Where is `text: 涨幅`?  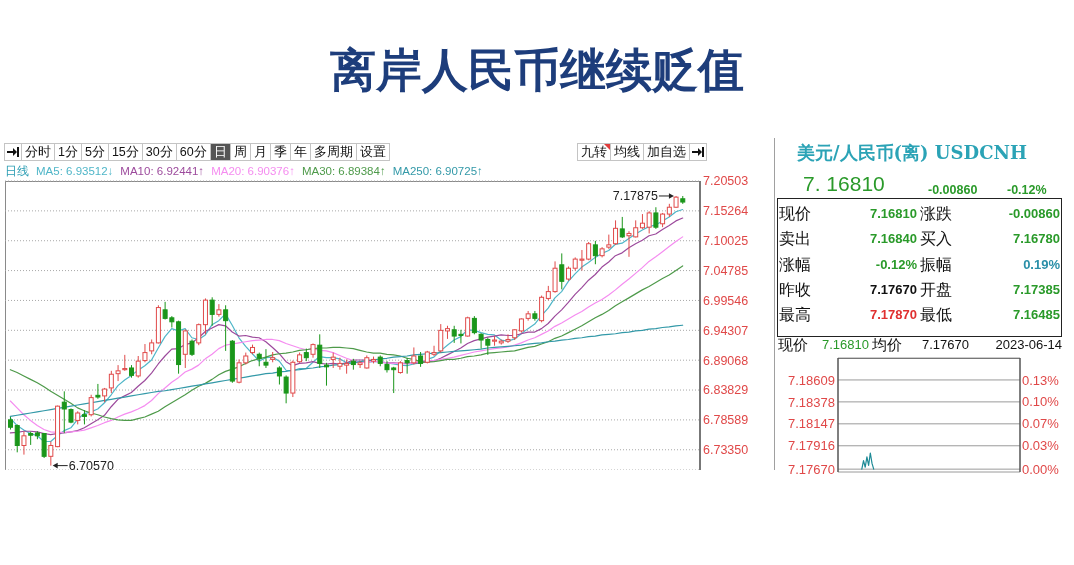
text: 涨幅 is located at coordinates (795, 264).